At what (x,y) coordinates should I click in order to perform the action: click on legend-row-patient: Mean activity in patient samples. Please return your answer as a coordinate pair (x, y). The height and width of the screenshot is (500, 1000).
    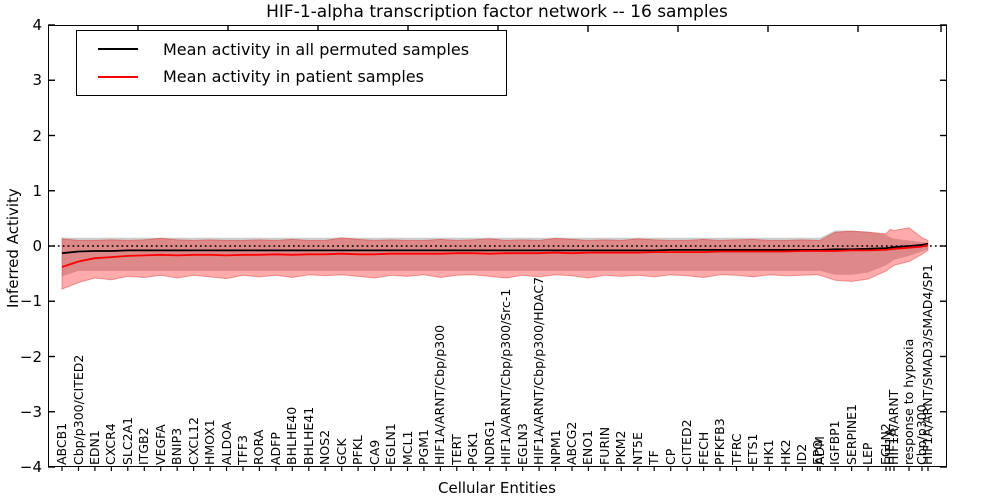
    Looking at the image, I should click on (291, 76).